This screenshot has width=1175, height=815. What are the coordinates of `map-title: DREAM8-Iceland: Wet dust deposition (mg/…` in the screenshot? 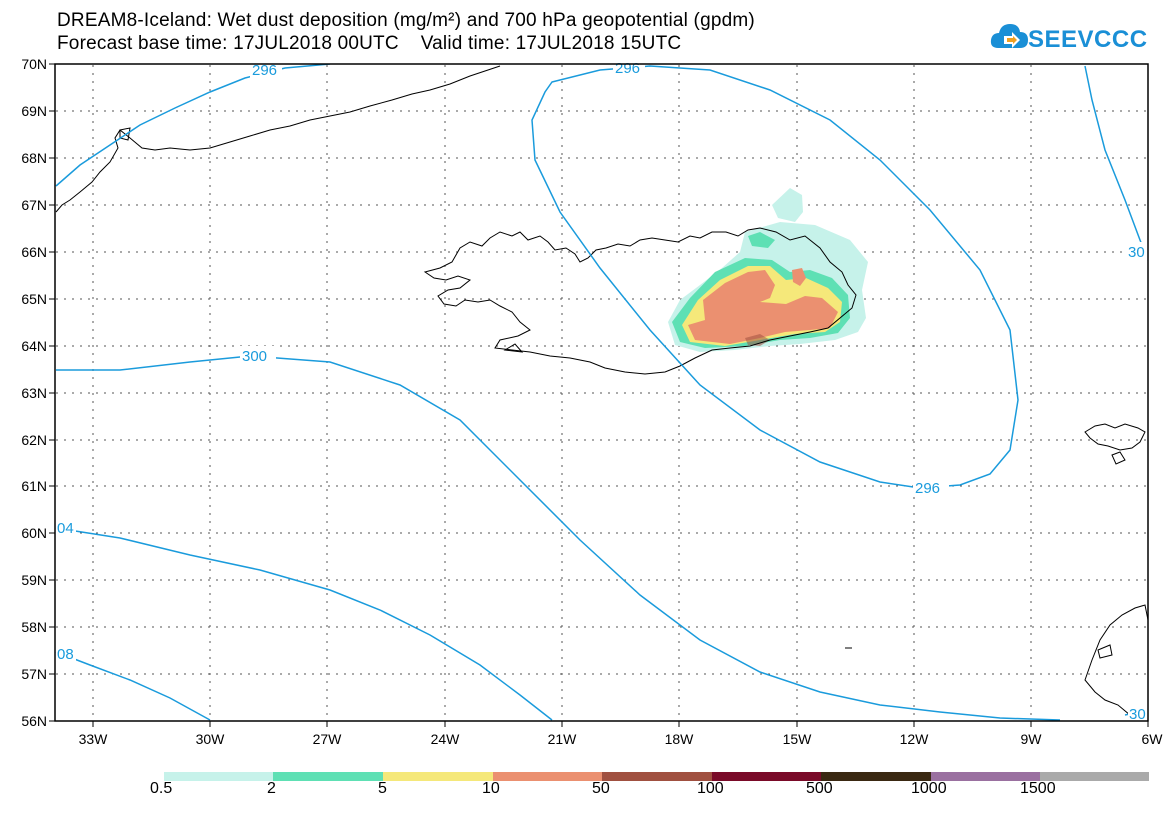 It's located at (406, 20).